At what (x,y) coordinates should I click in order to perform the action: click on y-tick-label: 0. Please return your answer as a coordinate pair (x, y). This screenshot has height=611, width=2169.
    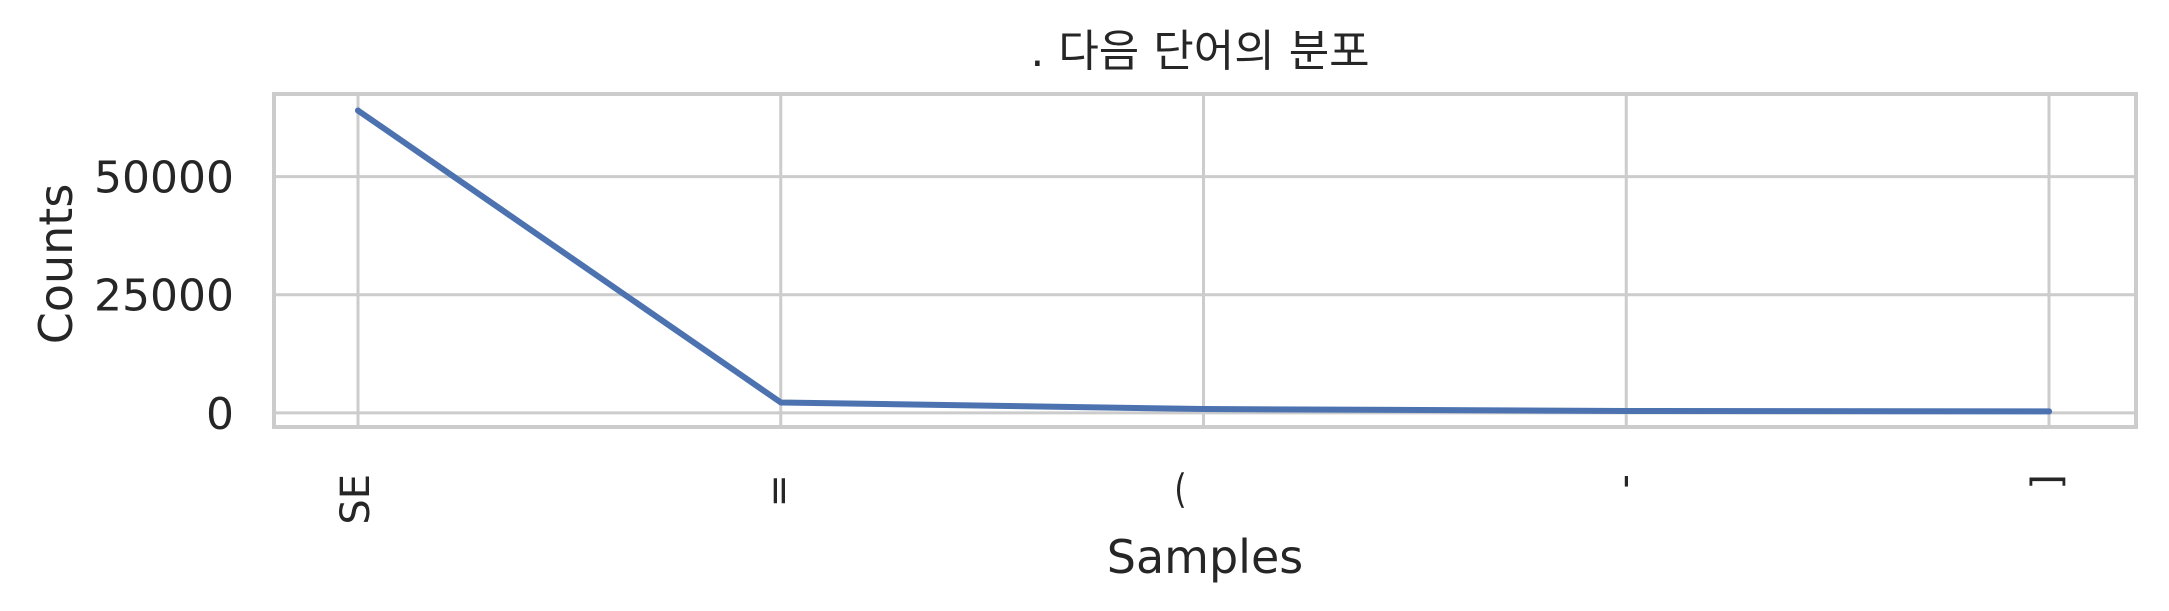
    Looking at the image, I should click on (220, 414).